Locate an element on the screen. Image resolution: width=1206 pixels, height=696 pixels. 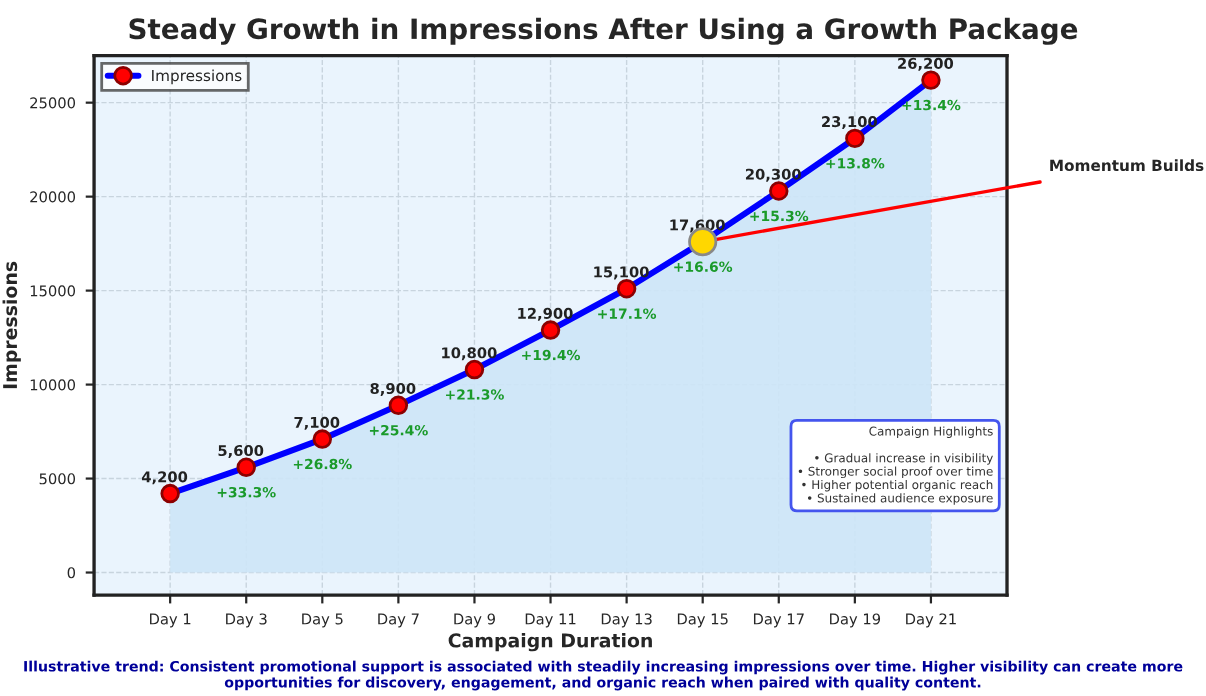
chart-title: Steady Growth in Impressions After Using a Growth Package is located at coordinates (603, 31).